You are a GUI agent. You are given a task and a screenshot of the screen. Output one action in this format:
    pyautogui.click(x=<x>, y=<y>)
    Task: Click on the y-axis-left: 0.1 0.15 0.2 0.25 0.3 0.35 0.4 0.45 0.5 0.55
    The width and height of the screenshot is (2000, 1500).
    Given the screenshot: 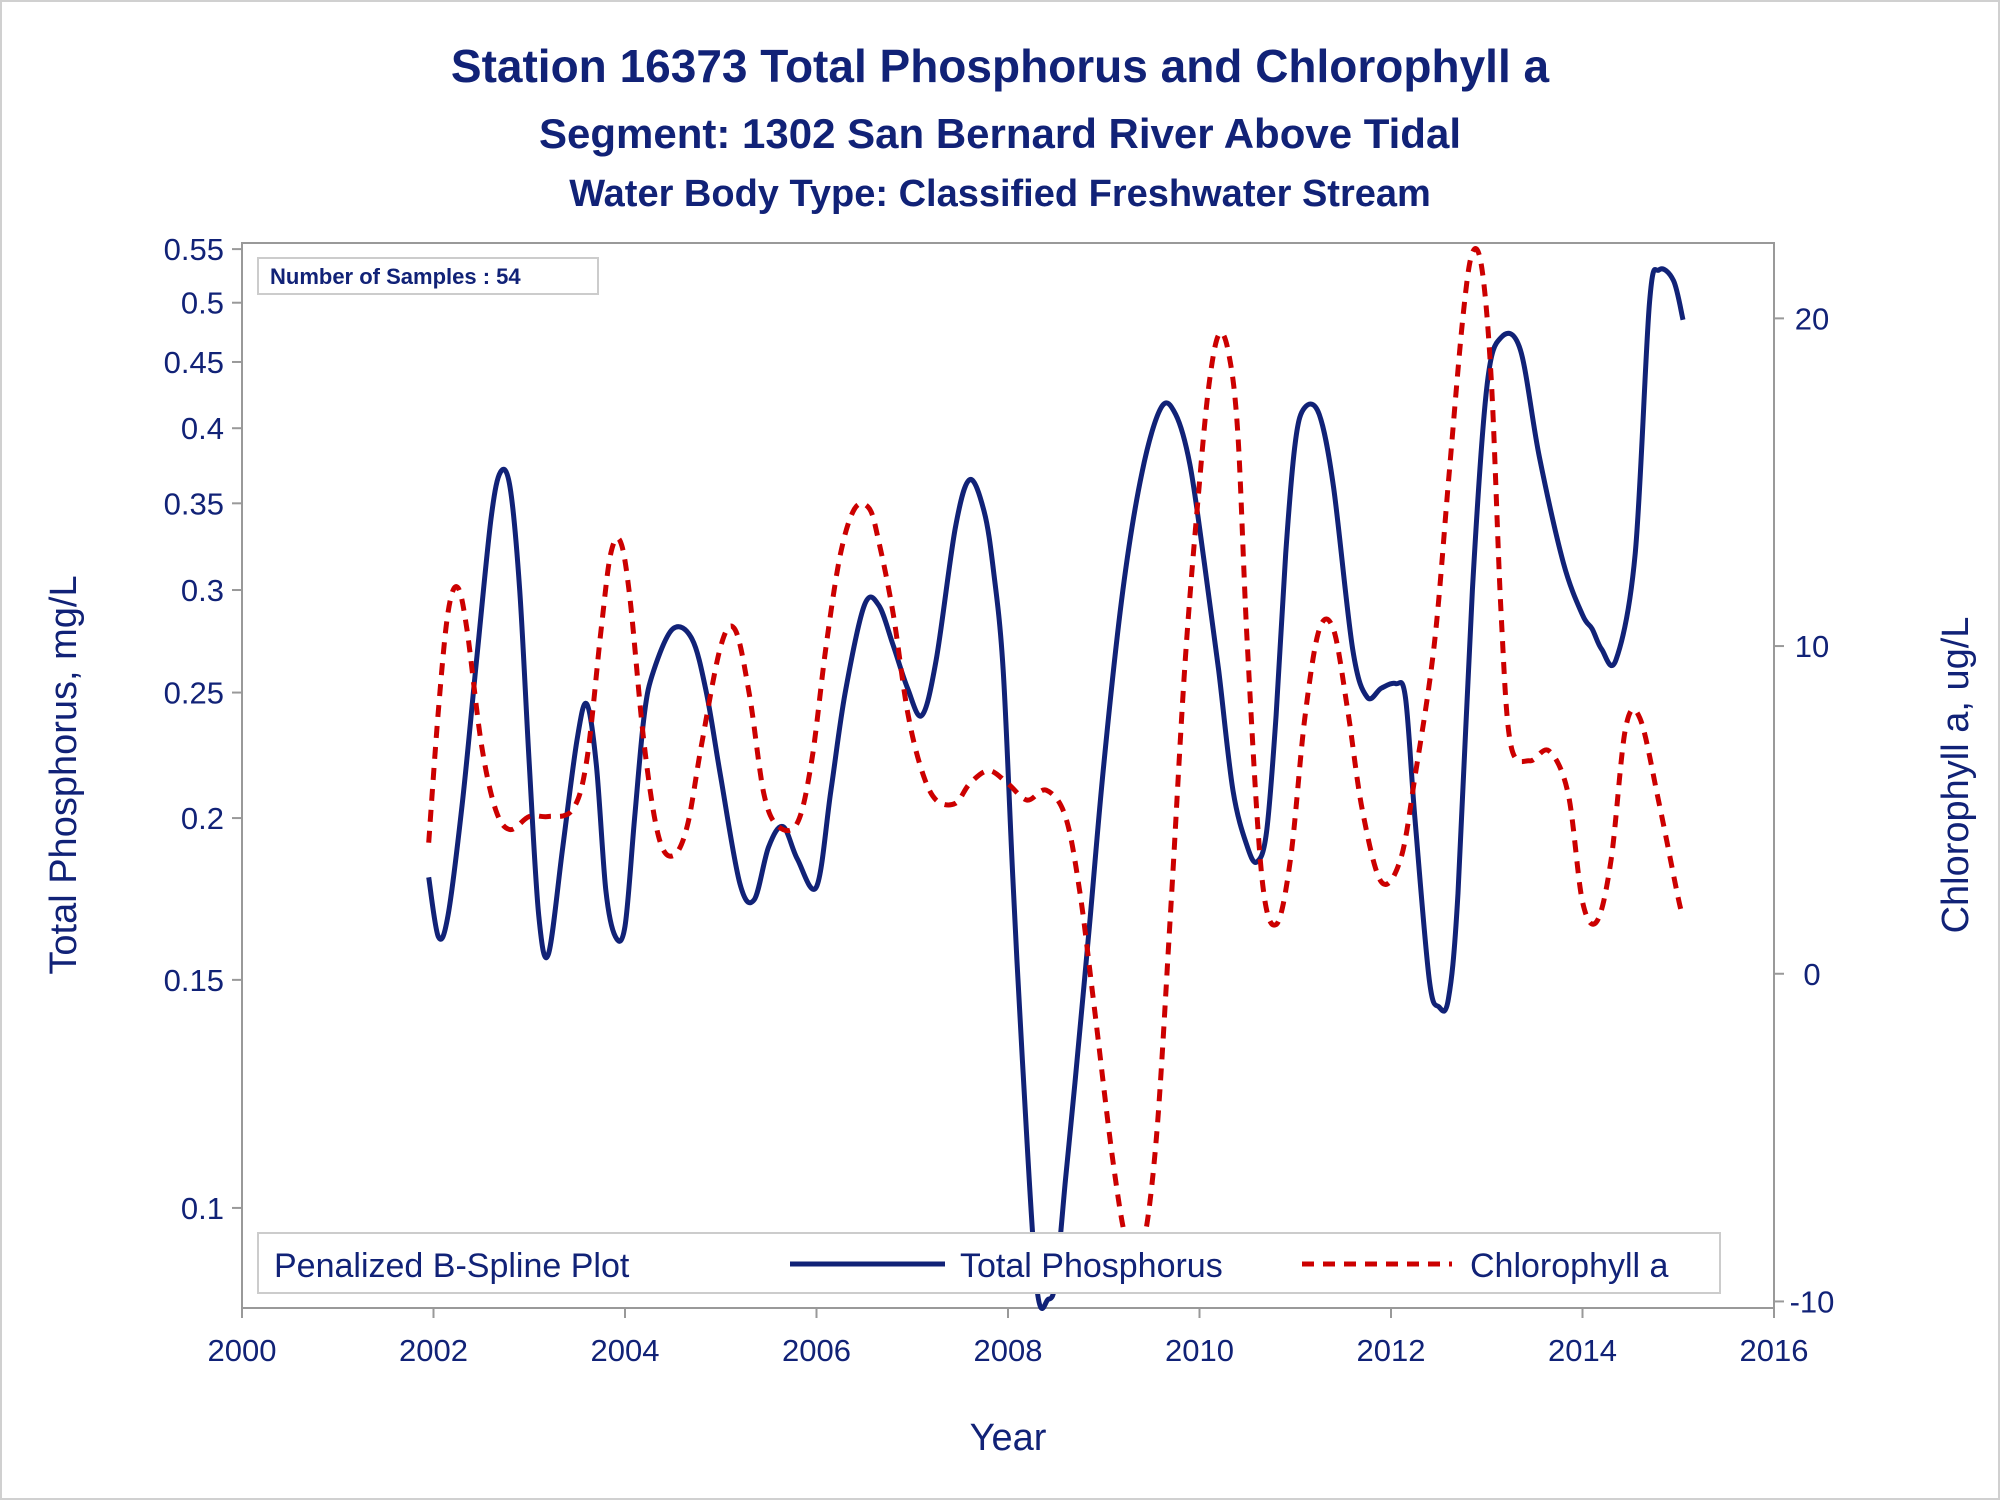 What is the action you would take?
    pyautogui.click(x=203, y=729)
    